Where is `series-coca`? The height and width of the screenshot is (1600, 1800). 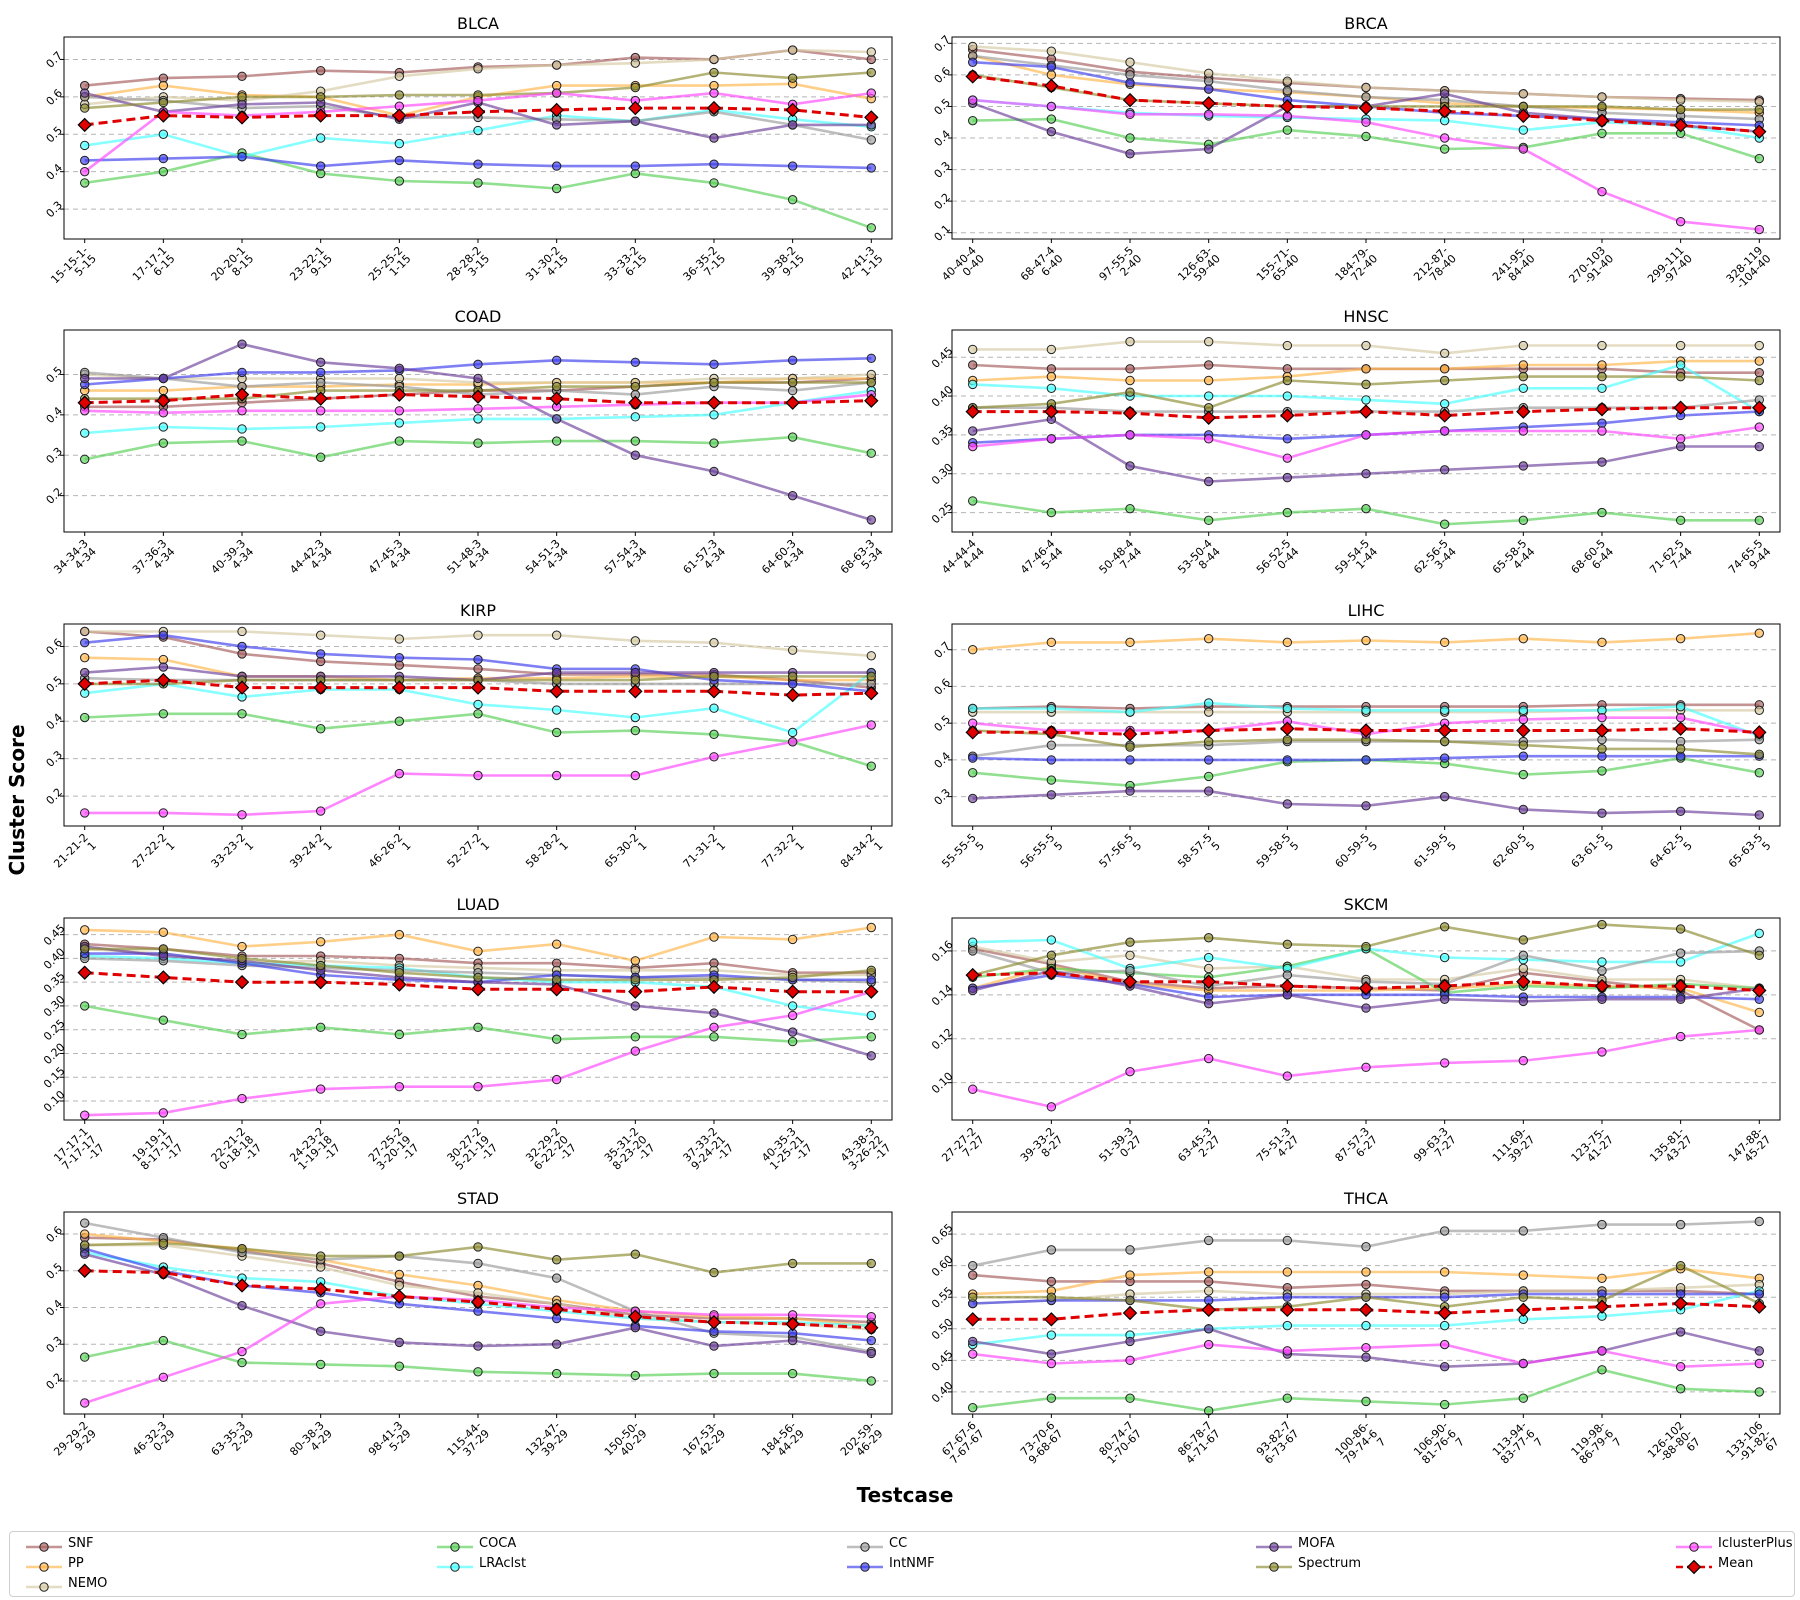 series-coca is located at coordinates (478, 448).